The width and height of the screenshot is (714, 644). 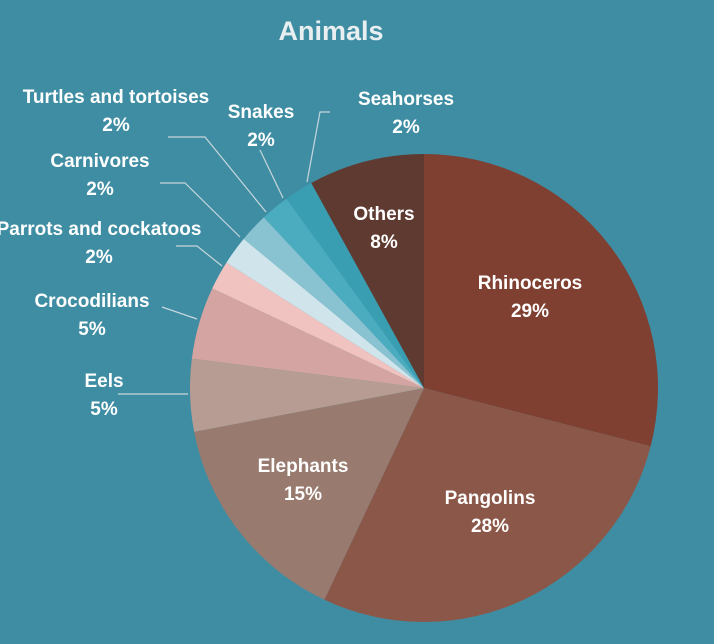 I want to click on leader-lines, so click(x=224, y=253).